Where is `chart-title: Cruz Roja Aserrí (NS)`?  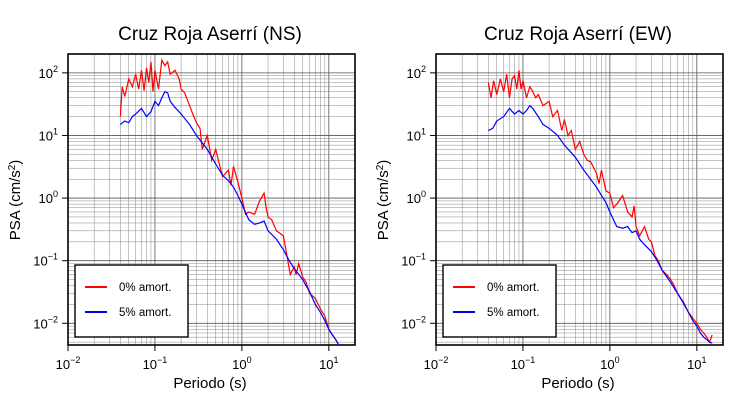 chart-title: Cruz Roja Aserrí (NS) is located at coordinates (210, 34).